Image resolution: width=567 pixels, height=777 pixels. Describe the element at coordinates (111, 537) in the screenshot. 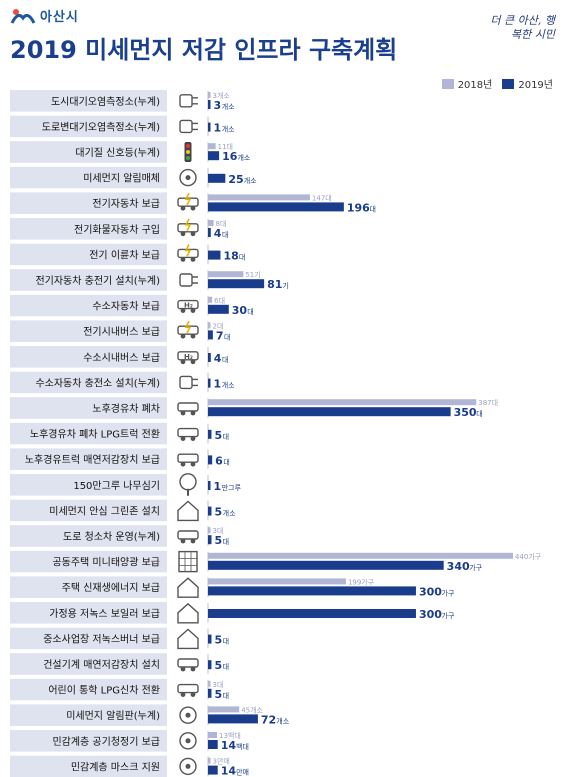

I see `category-label: 도로 청소차 운영(누계)` at that location.